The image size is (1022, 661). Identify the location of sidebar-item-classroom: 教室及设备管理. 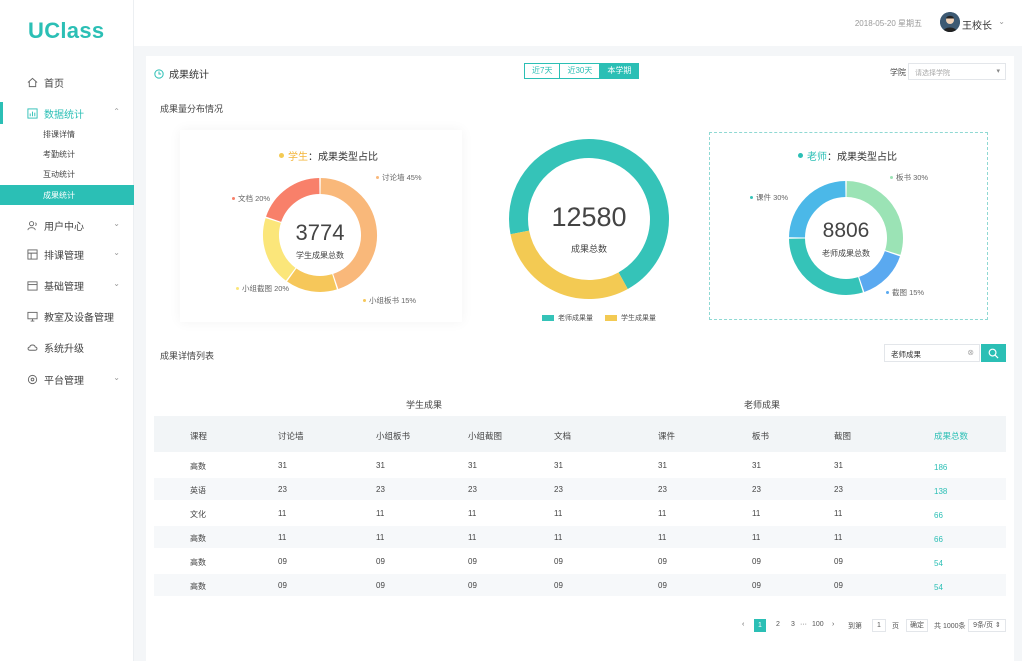
(67, 316).